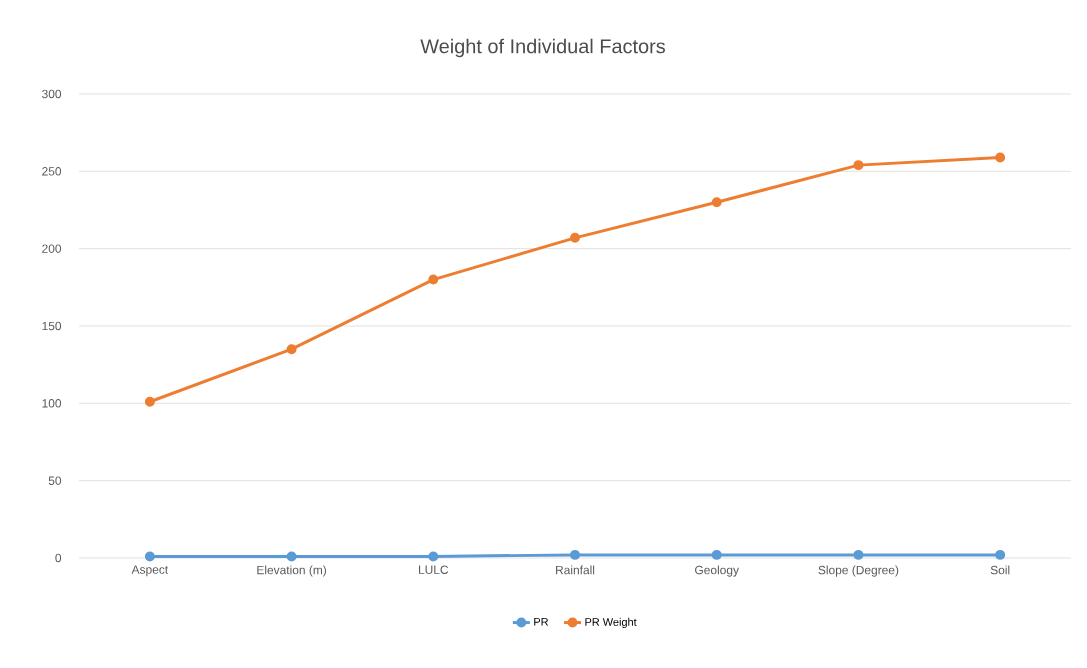  Describe the element at coordinates (52, 171) in the screenshot. I see `y-tick-label: 250` at that location.